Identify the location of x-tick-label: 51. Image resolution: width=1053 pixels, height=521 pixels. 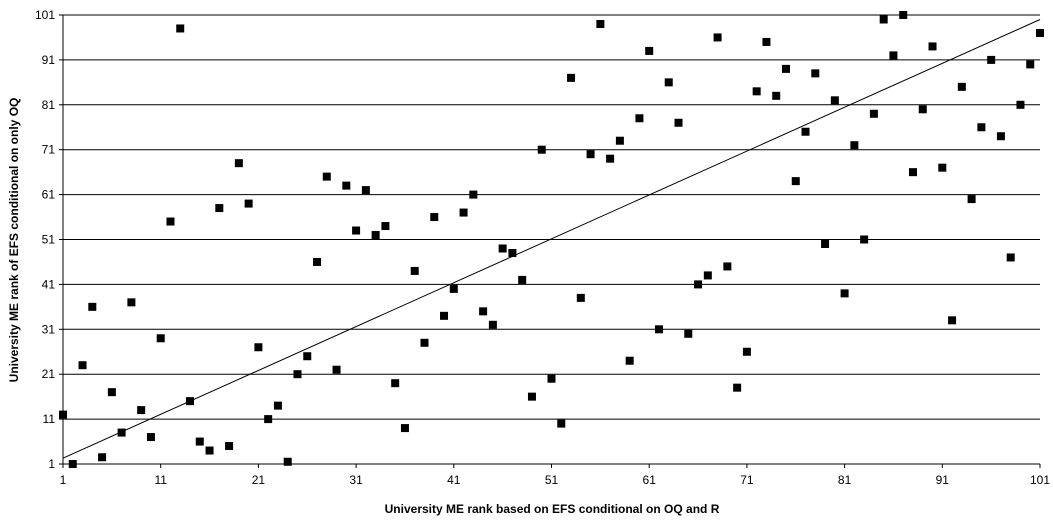
(552, 480).